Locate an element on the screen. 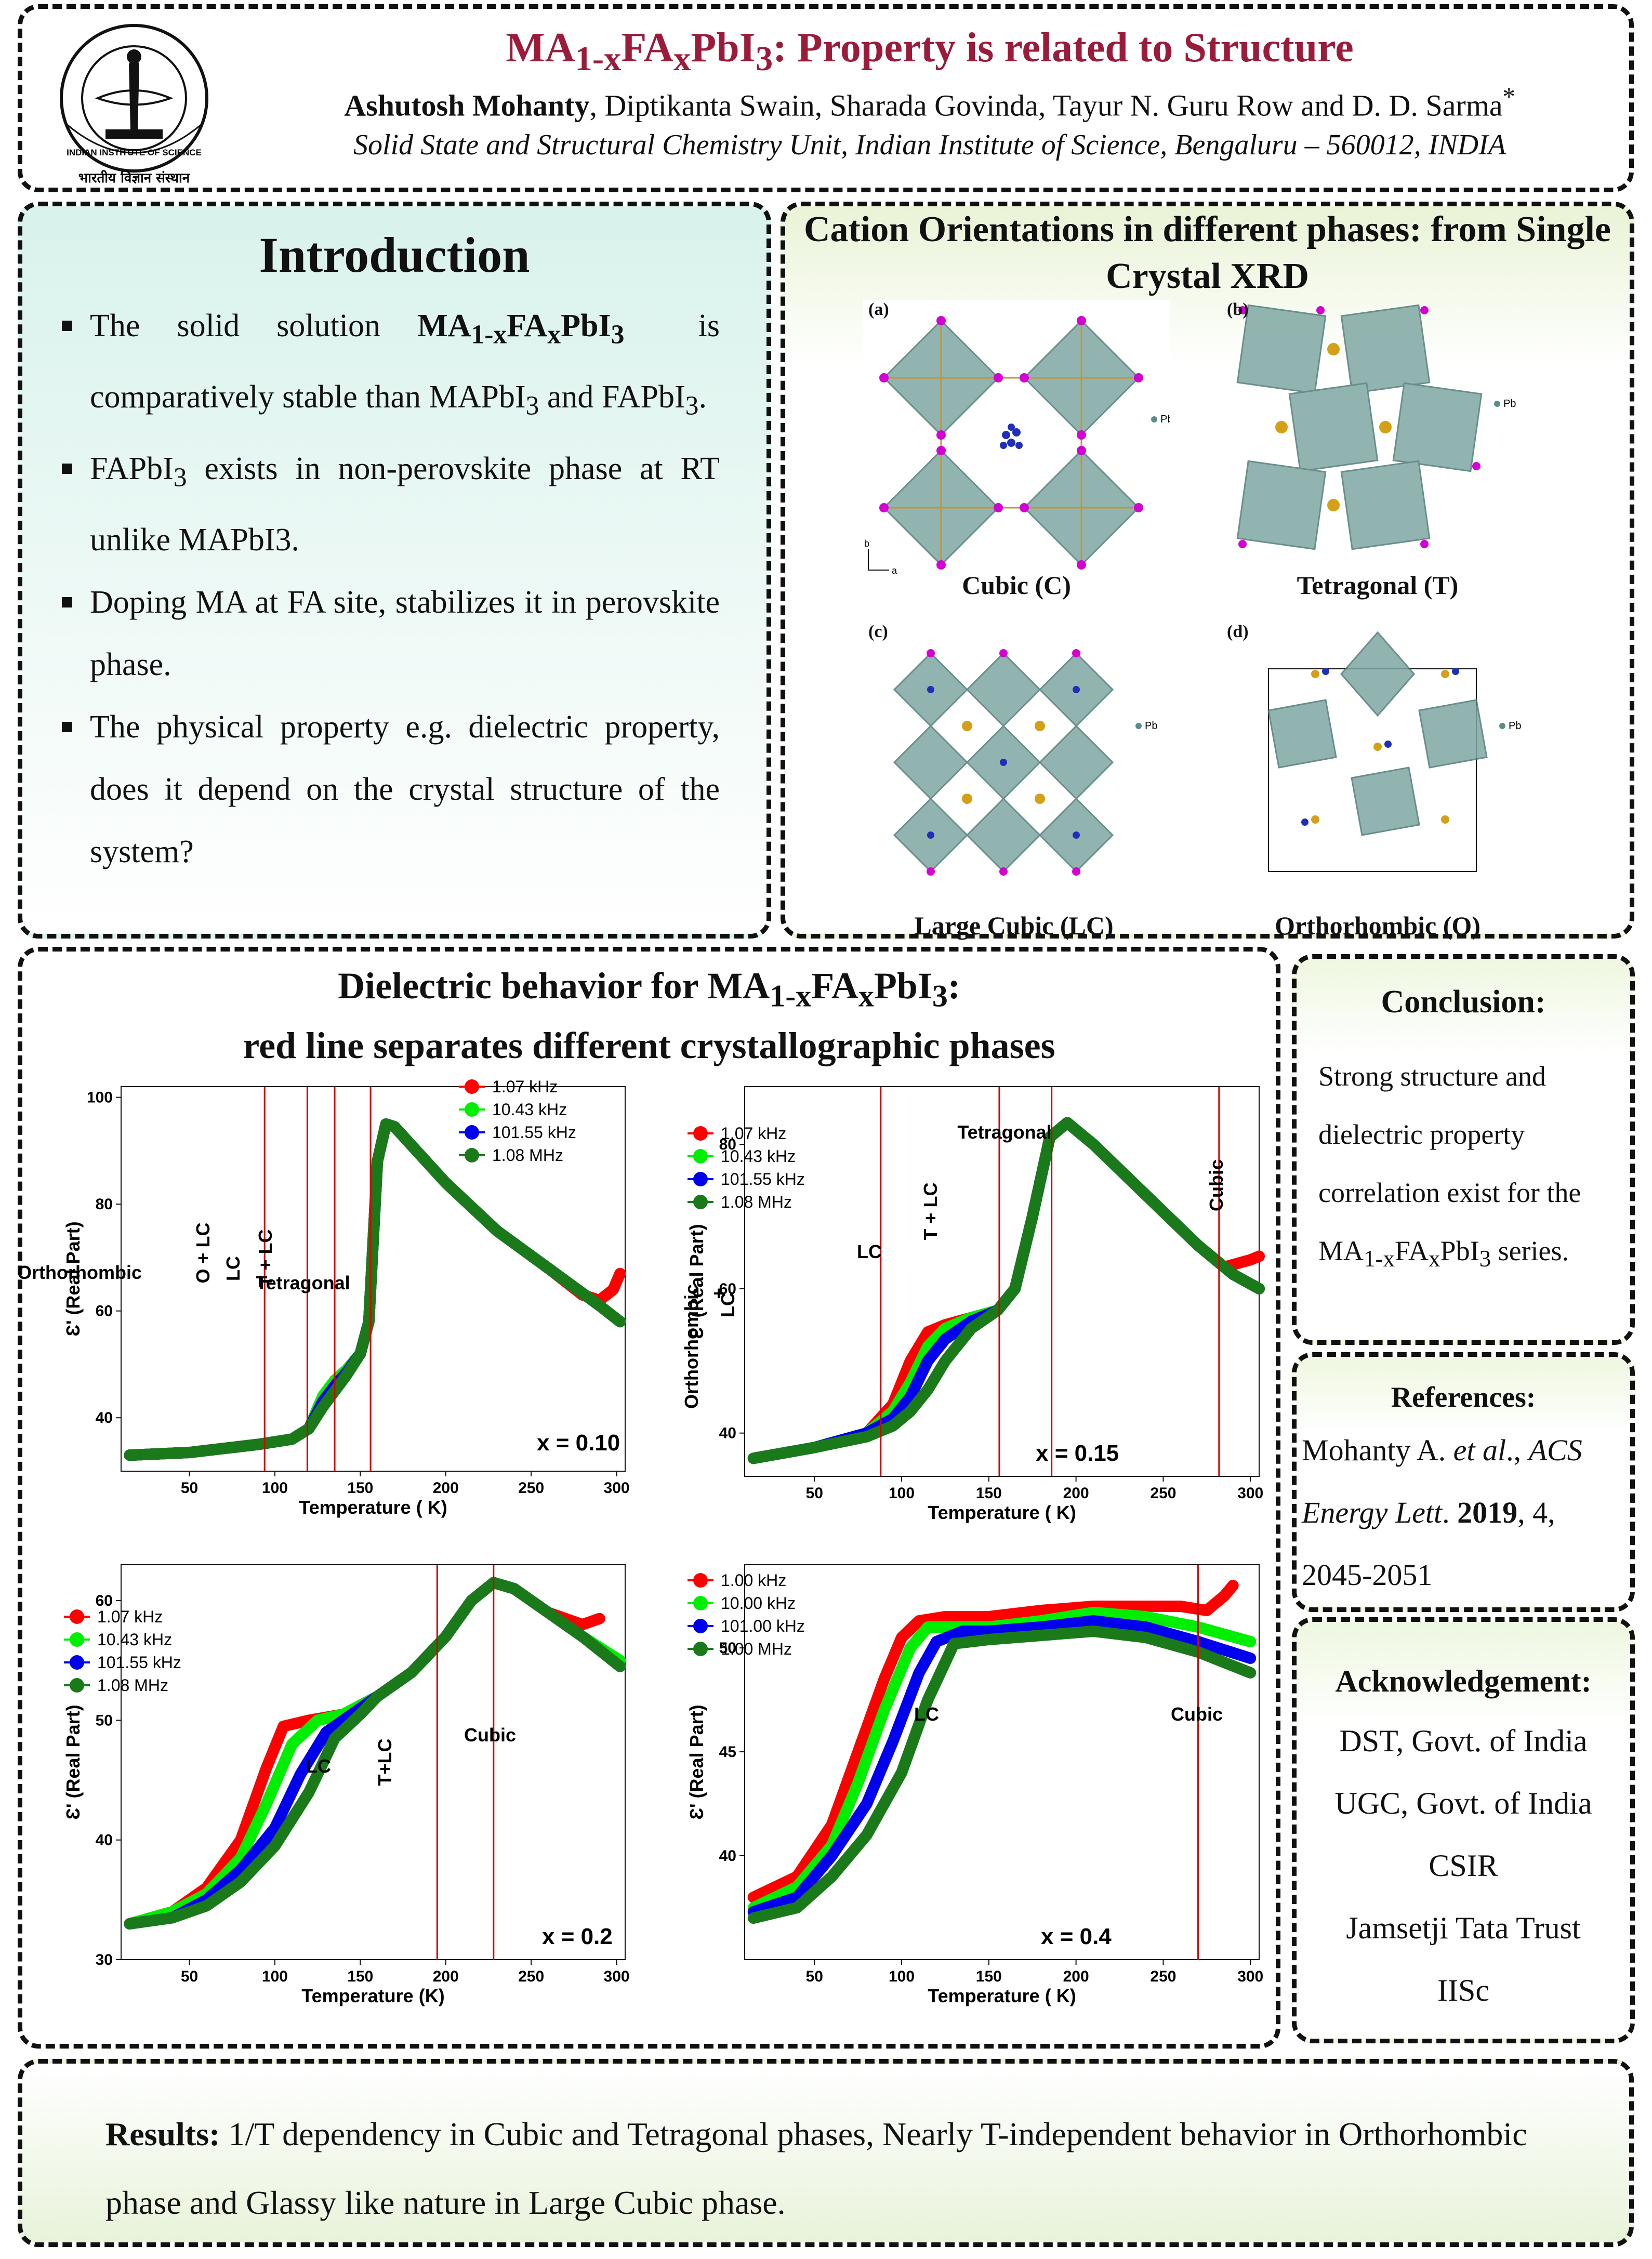  cubic-structure-image: Pb a b is located at coordinates (1018, 438).